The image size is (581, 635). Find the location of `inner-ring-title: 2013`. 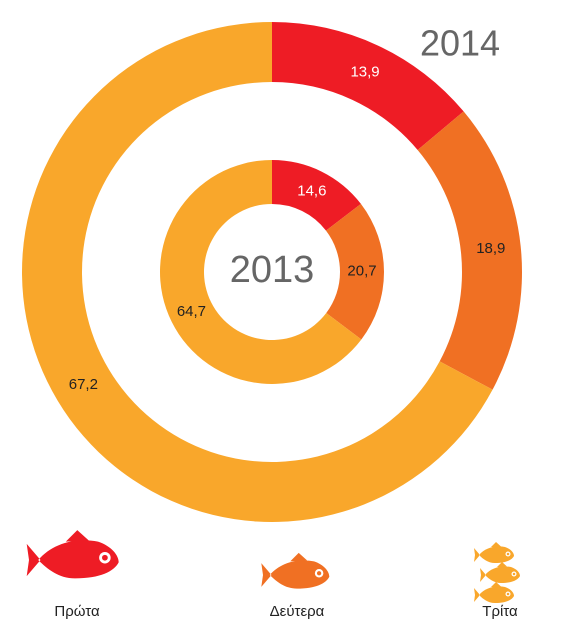

inner-ring-title: 2013 is located at coordinates (272, 270).